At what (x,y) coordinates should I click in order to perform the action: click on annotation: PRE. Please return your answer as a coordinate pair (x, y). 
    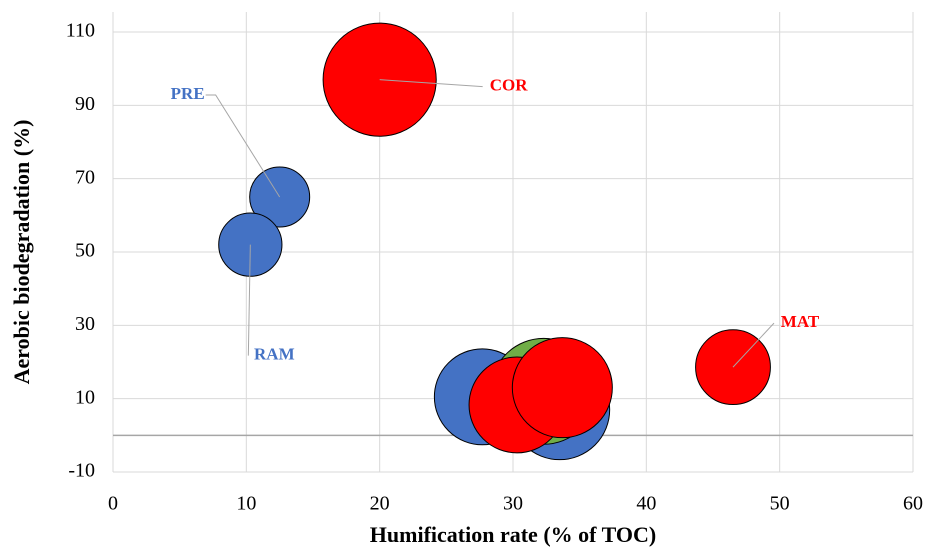
    Looking at the image, I should click on (188, 93).